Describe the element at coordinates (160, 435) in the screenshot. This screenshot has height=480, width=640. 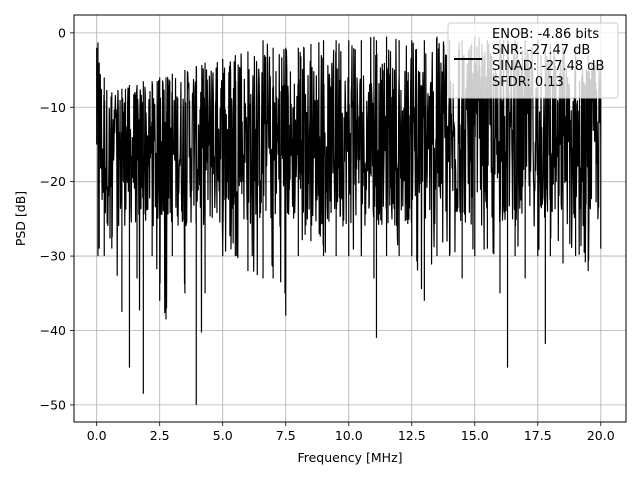
I see `x-tick-label: 2.5` at that location.